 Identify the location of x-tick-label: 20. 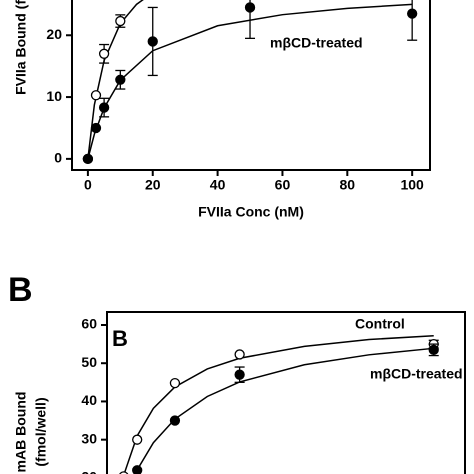
(153, 185).